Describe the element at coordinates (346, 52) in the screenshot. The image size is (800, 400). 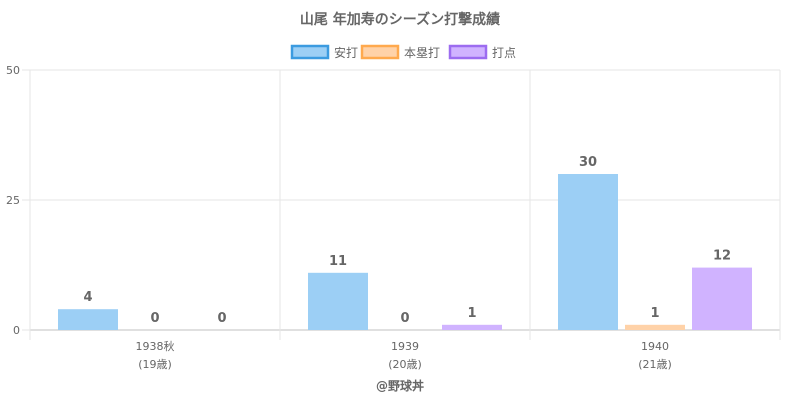
I see `legend-label: 安打` at that location.